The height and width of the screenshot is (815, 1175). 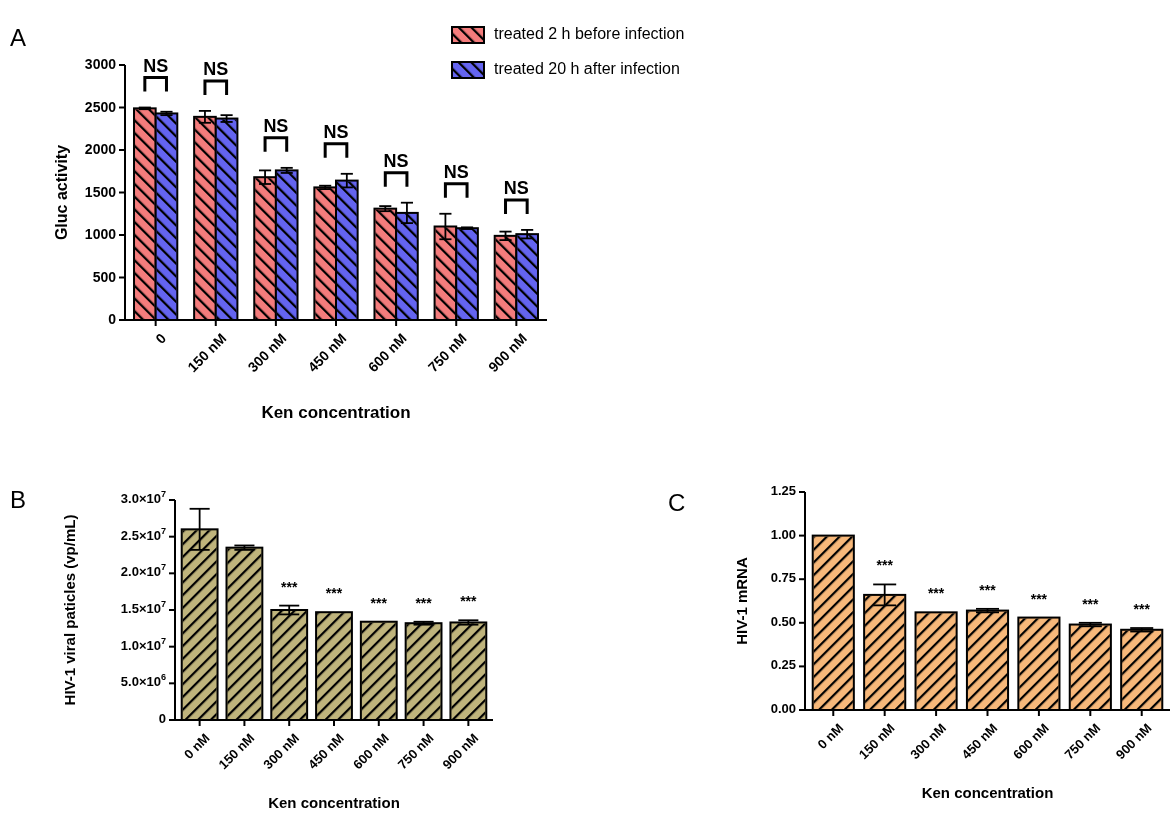 What do you see at coordinates (783, 491) in the screenshot?
I see `y-tick-label: 1.25` at bounding box center [783, 491].